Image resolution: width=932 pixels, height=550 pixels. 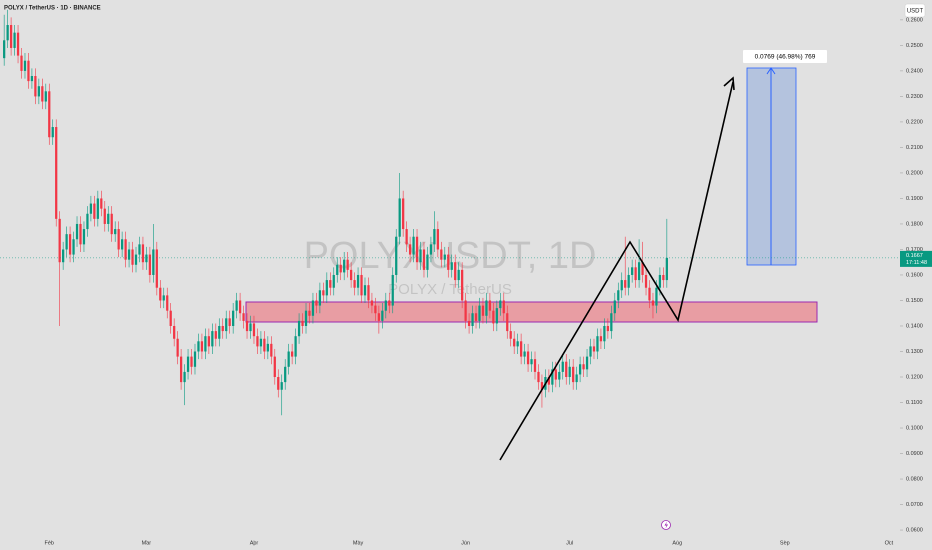 What do you see at coordinates (914, 20) in the screenshot?
I see `y-tick-label: 0.2600` at bounding box center [914, 20].